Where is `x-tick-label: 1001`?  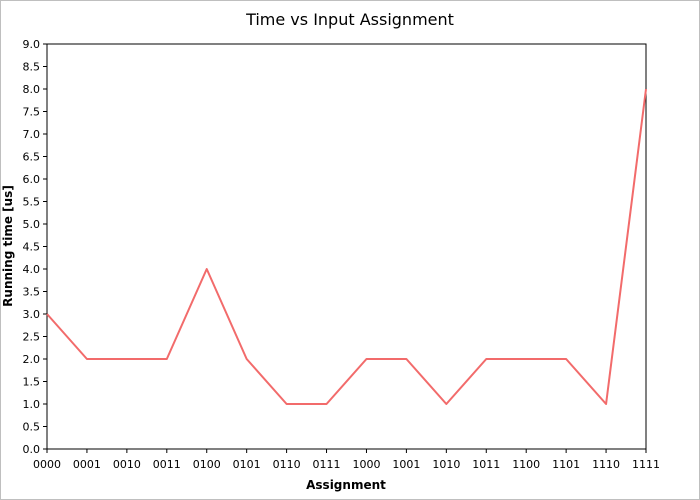
x-tick-label: 1001 is located at coordinates (406, 464).